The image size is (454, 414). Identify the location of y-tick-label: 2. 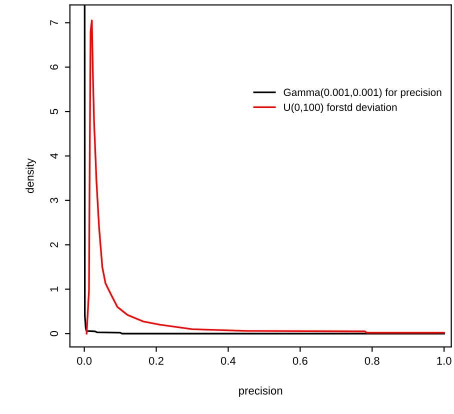
(54, 245).